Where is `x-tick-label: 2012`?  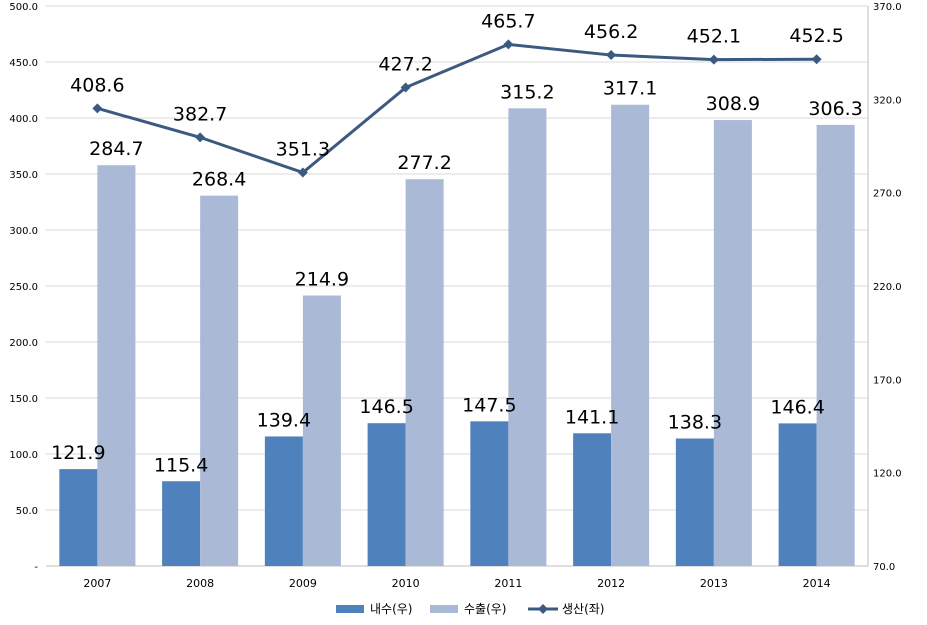
x-tick-label: 2012 is located at coordinates (611, 583).